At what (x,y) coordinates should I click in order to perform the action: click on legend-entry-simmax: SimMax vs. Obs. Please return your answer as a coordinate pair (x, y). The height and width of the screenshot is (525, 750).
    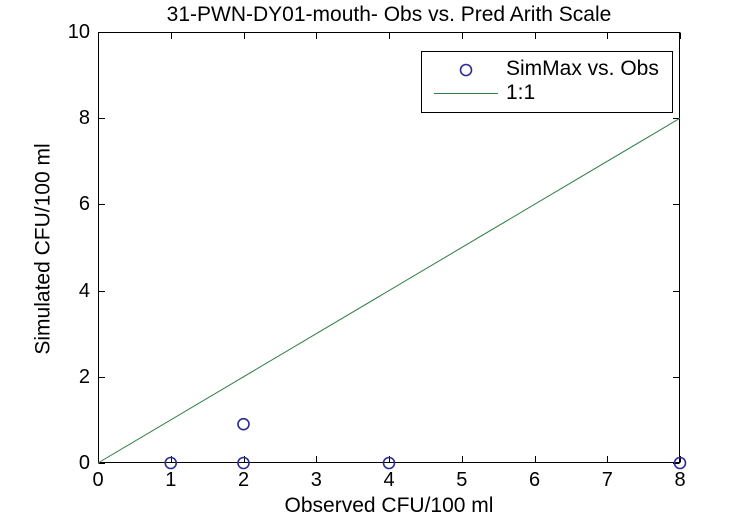
    Looking at the image, I should click on (582, 68).